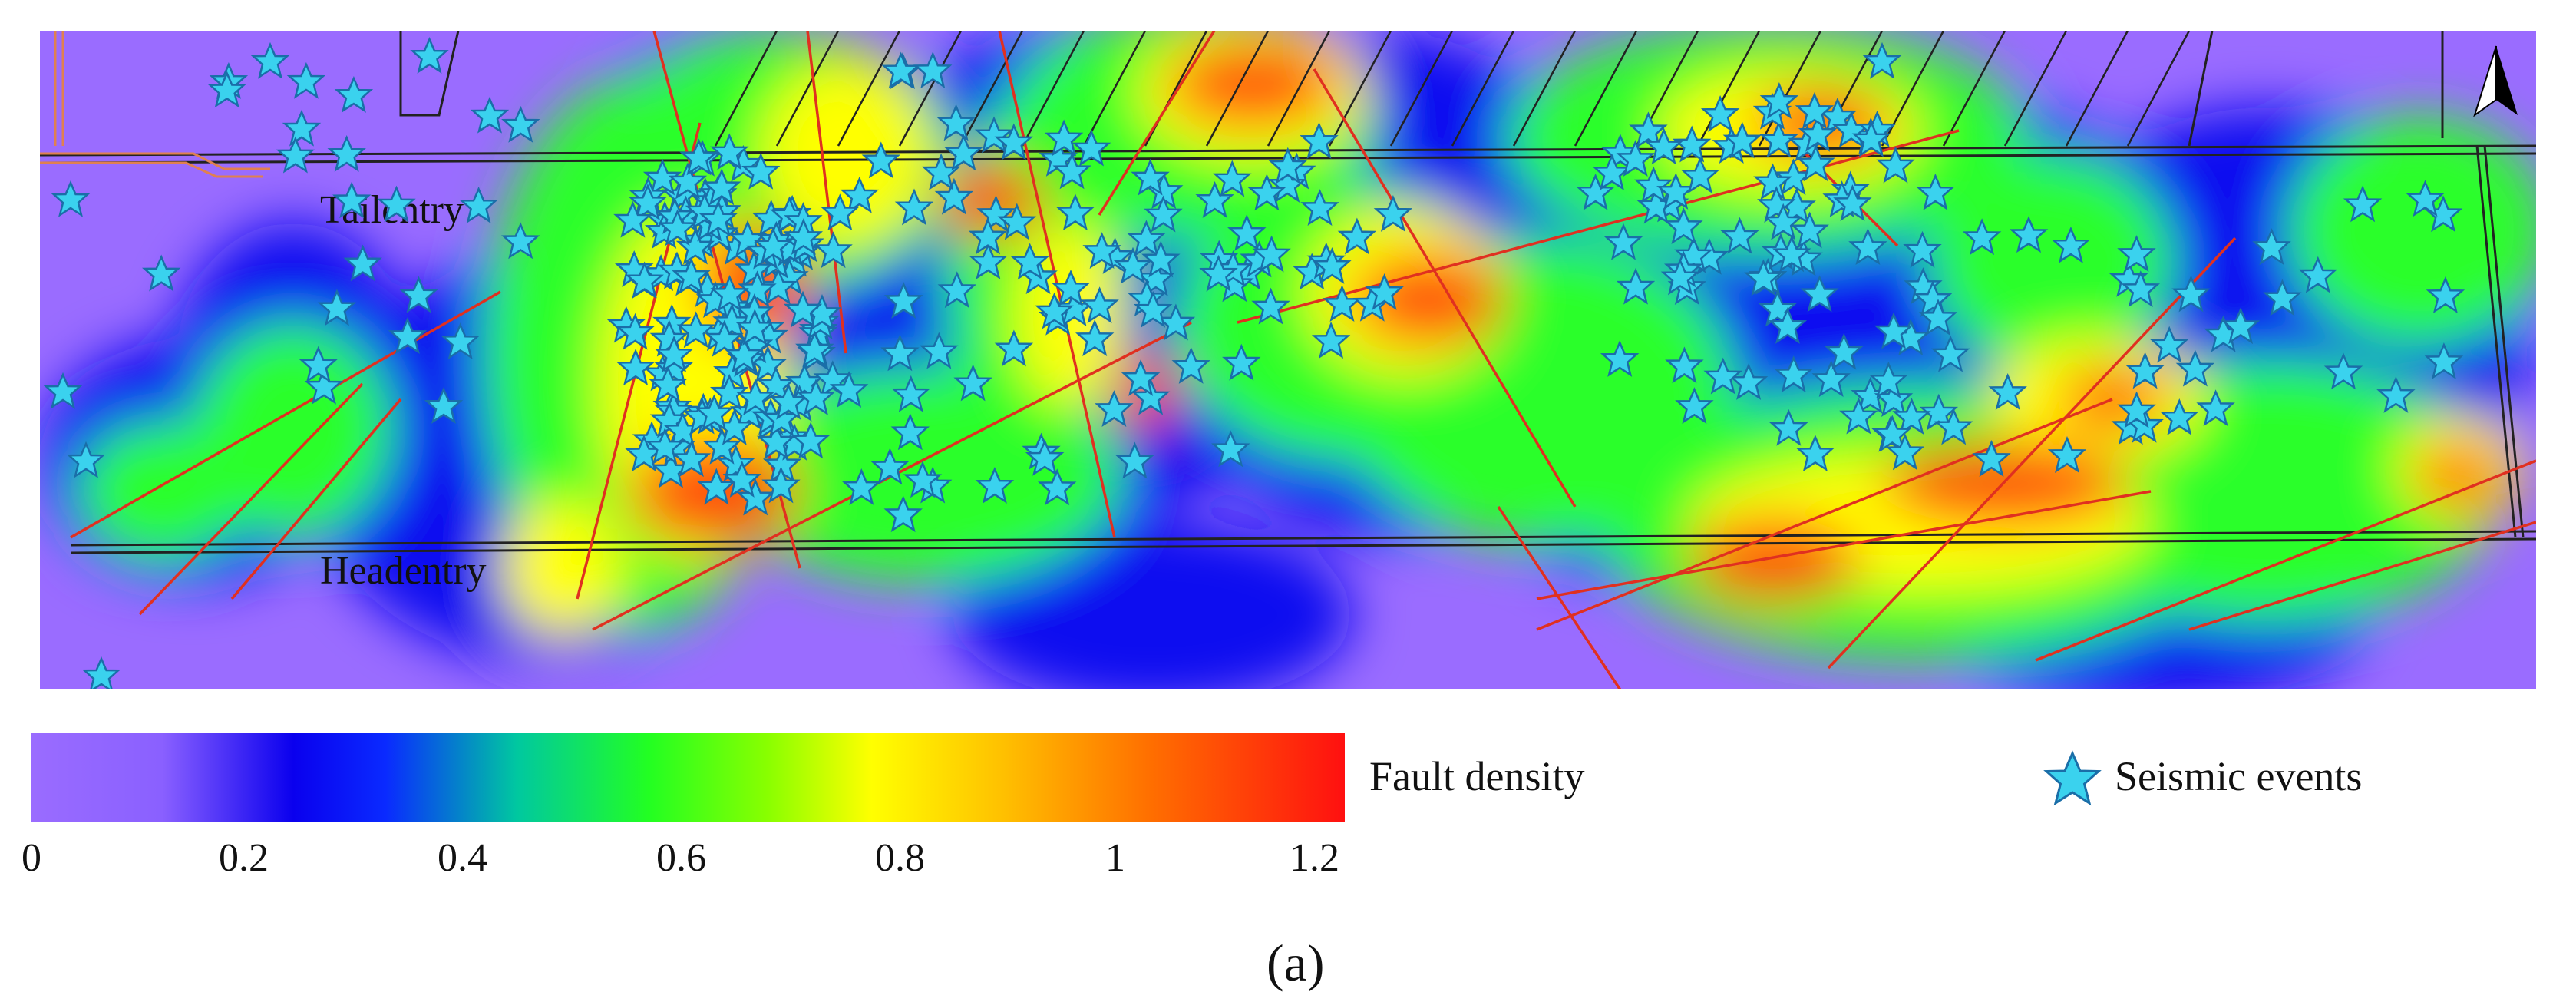  What do you see at coordinates (31, 858) in the screenshot?
I see `colorbar-tick: 0` at bounding box center [31, 858].